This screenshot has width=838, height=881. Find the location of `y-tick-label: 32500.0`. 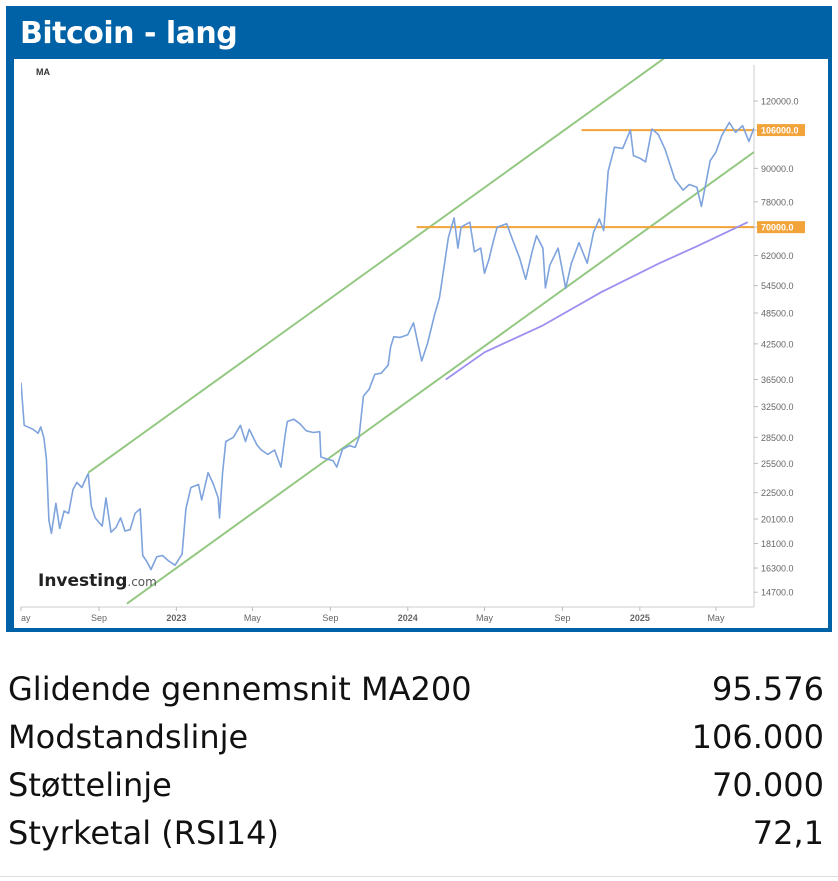

y-tick-label: 32500.0 is located at coordinates (777, 407).